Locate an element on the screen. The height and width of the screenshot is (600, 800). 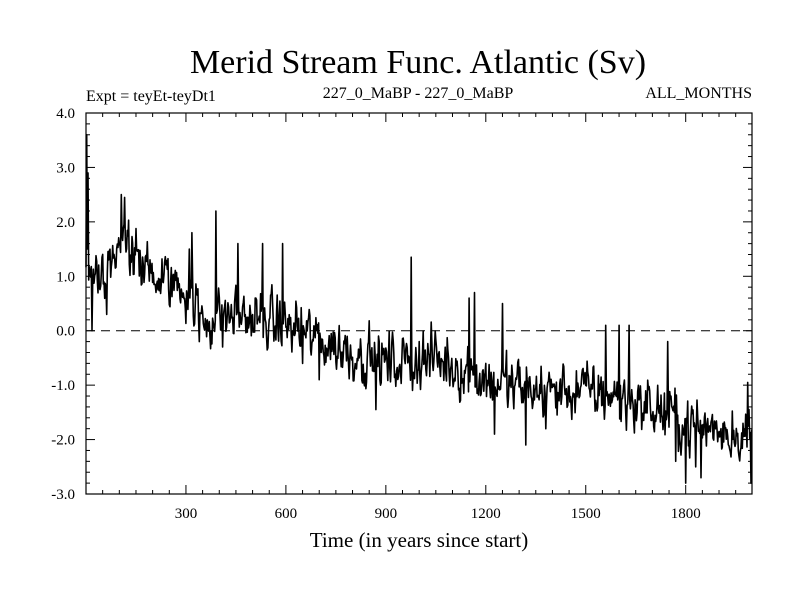
y-tick-label: 4.0 is located at coordinates (65, 114).